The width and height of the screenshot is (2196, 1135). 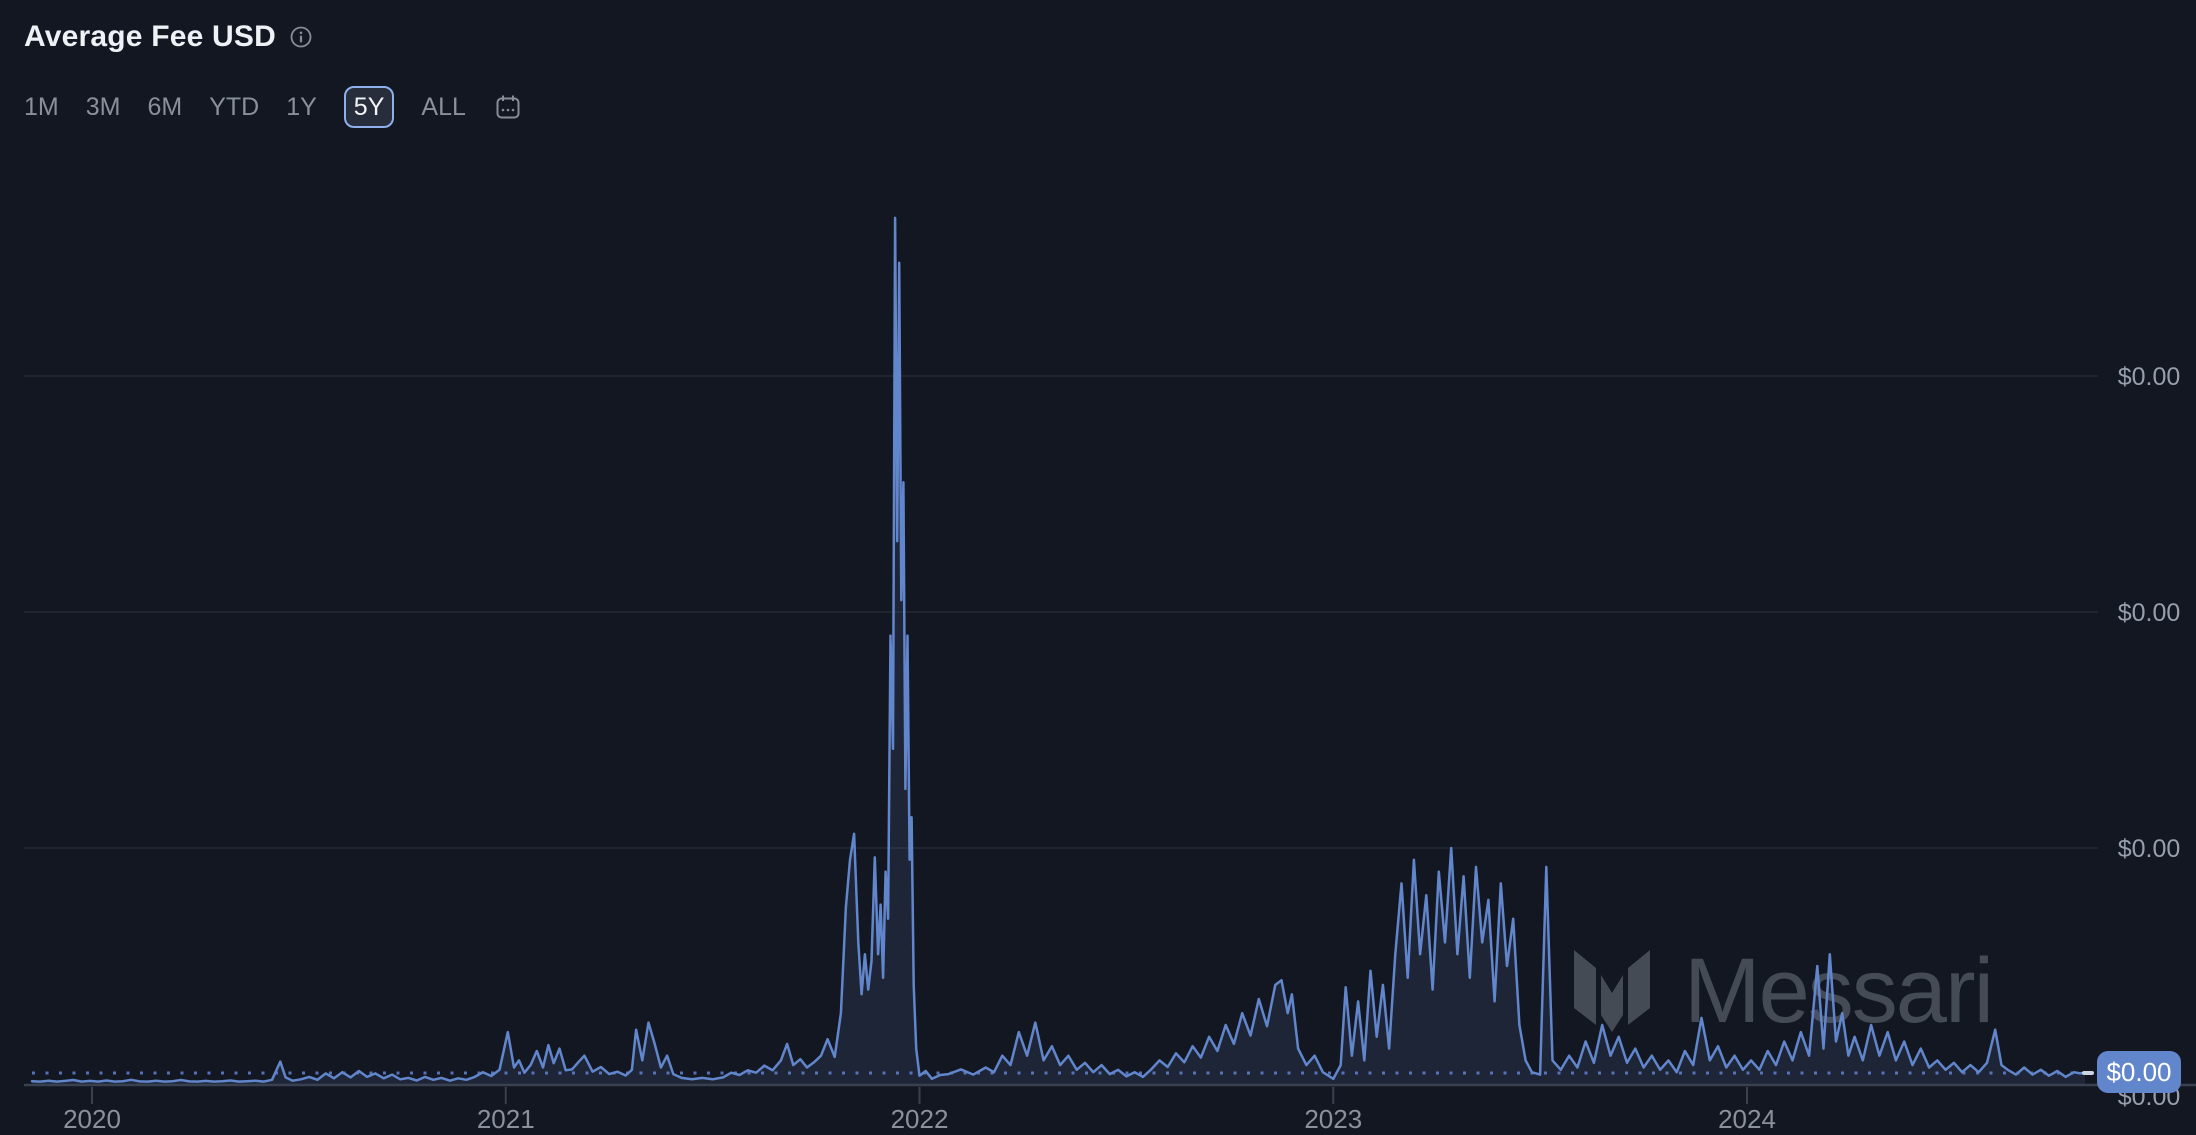 I want to click on y-axis-label-bottom: $0.00, so click(x=2149, y=849).